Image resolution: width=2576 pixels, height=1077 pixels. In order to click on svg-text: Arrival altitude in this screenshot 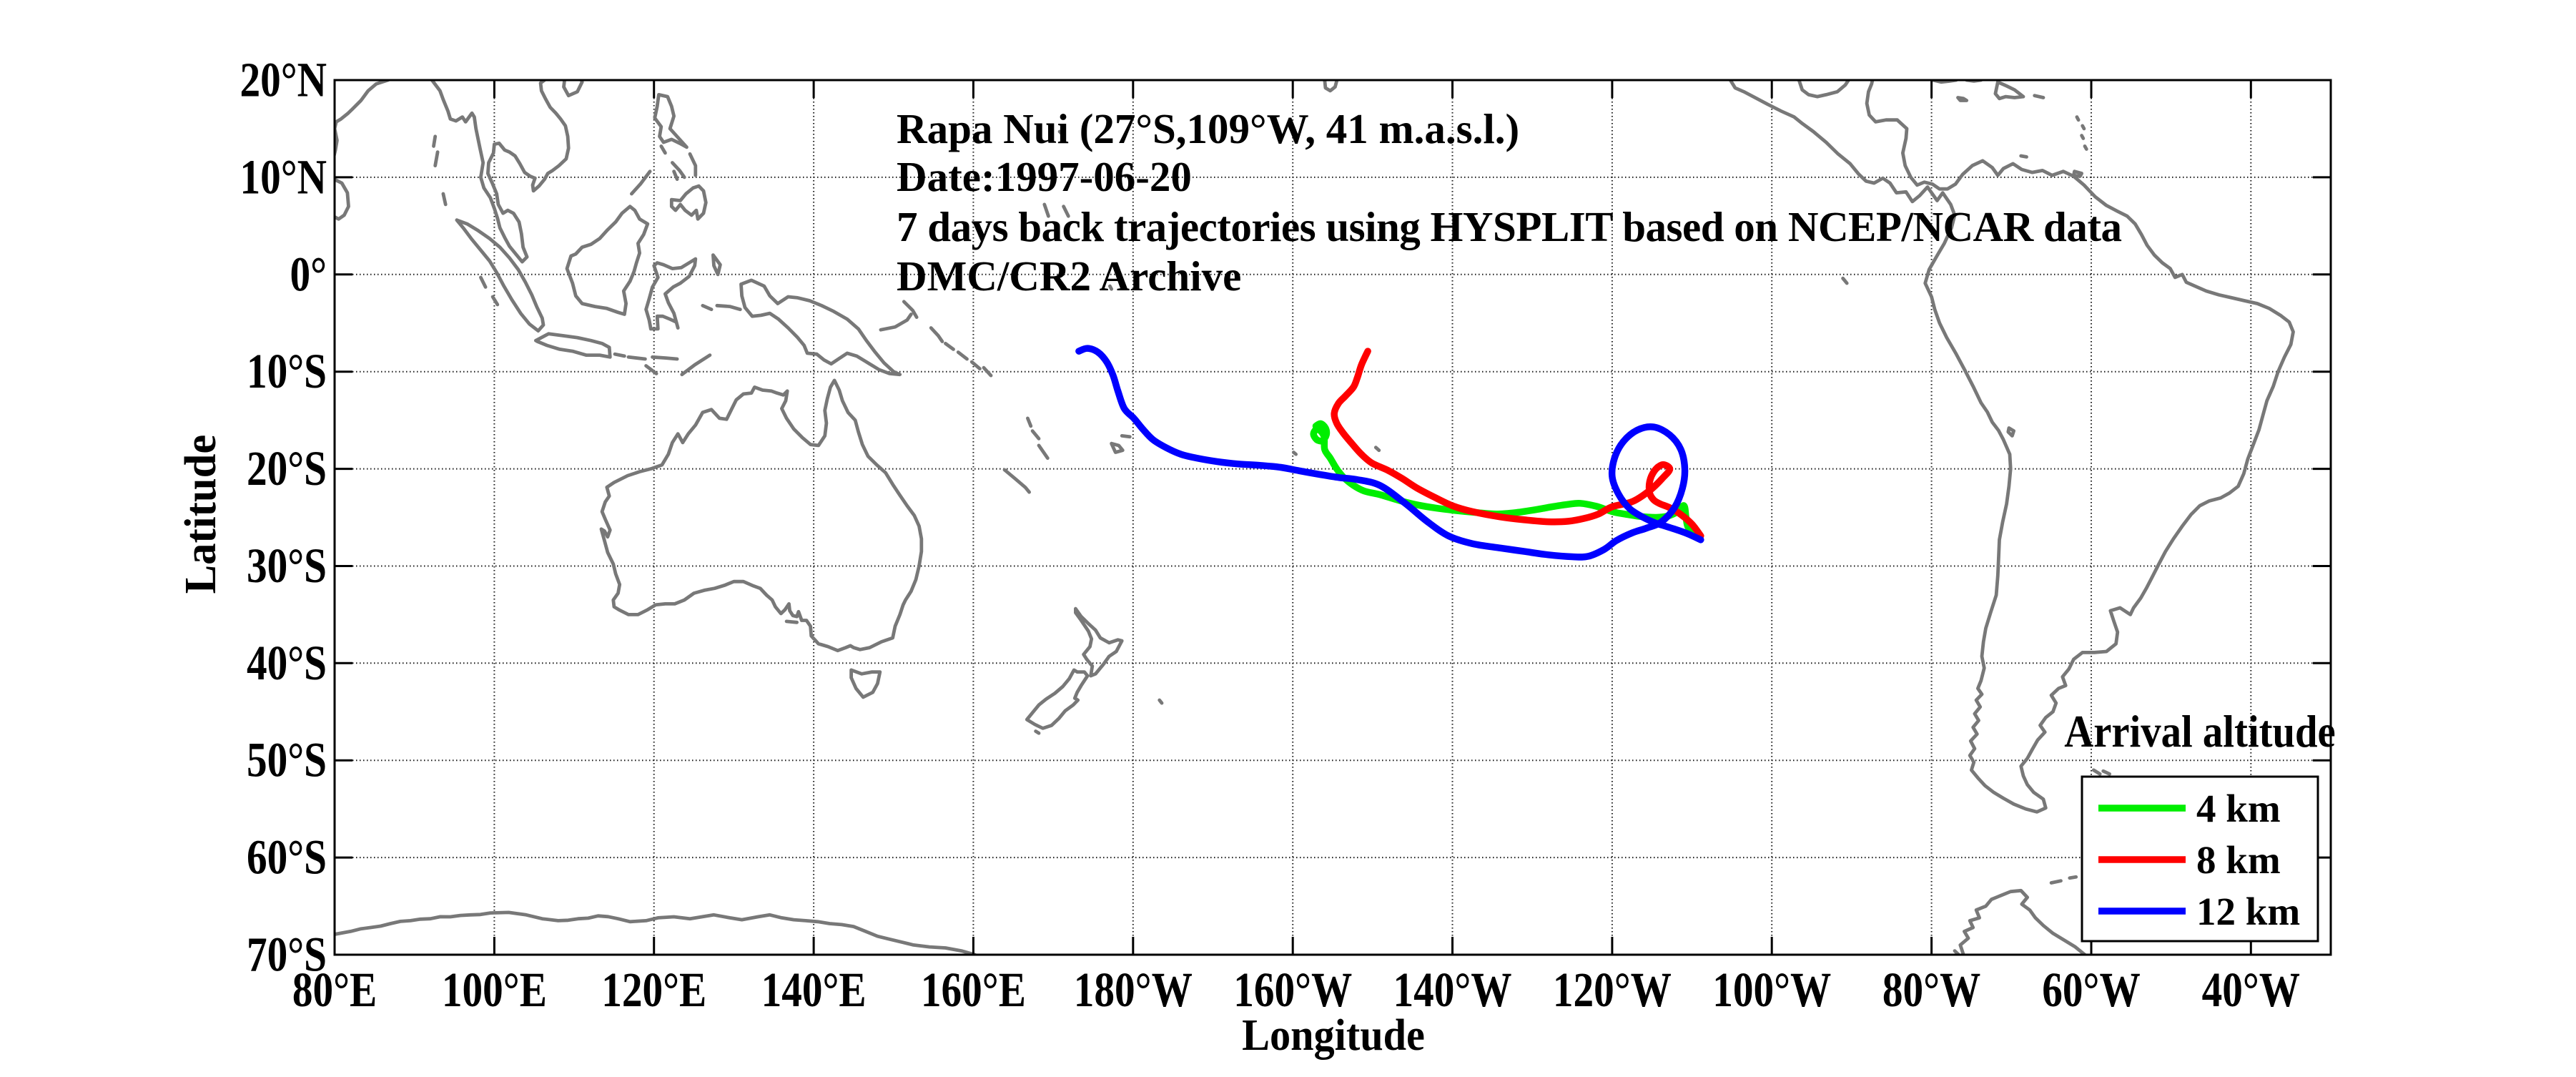, I will do `click(2199, 731)`.